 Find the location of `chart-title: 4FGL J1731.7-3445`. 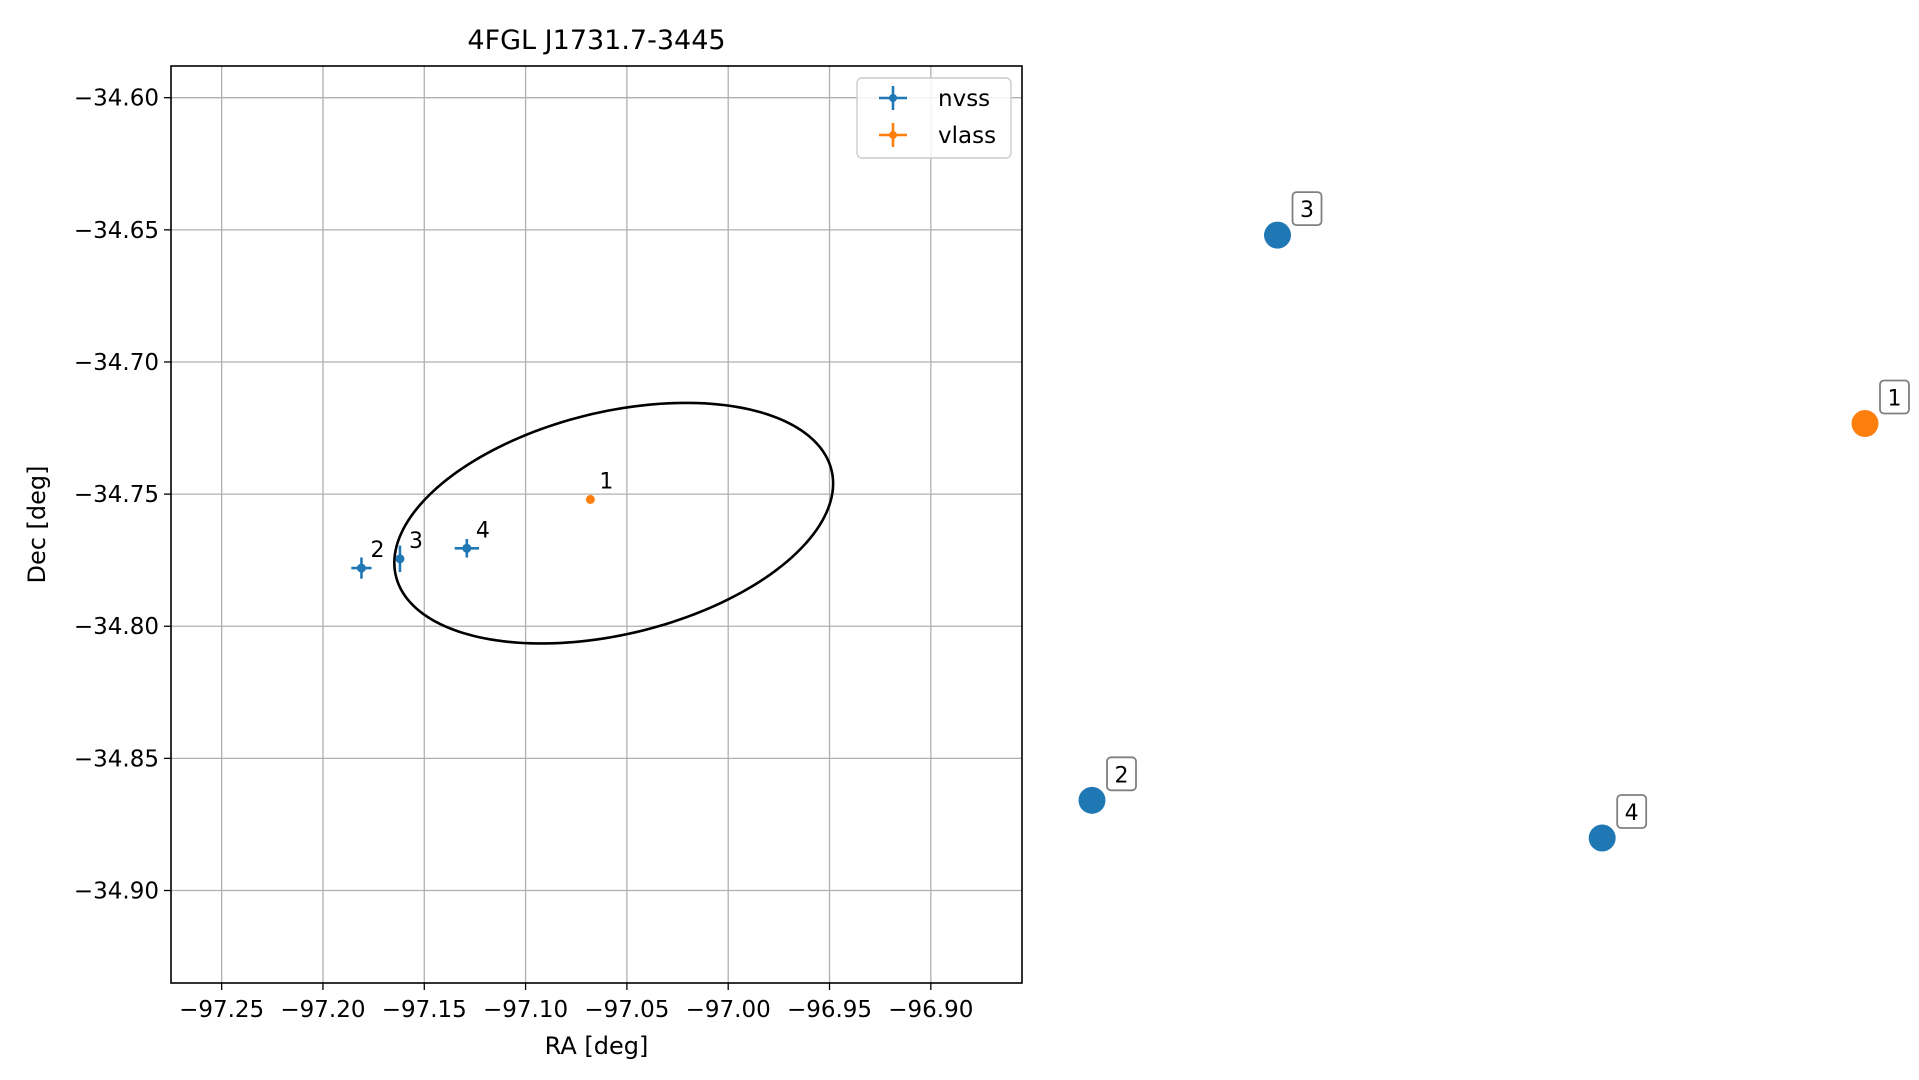

chart-title: 4FGL J1731.7-3445 is located at coordinates (596, 40).